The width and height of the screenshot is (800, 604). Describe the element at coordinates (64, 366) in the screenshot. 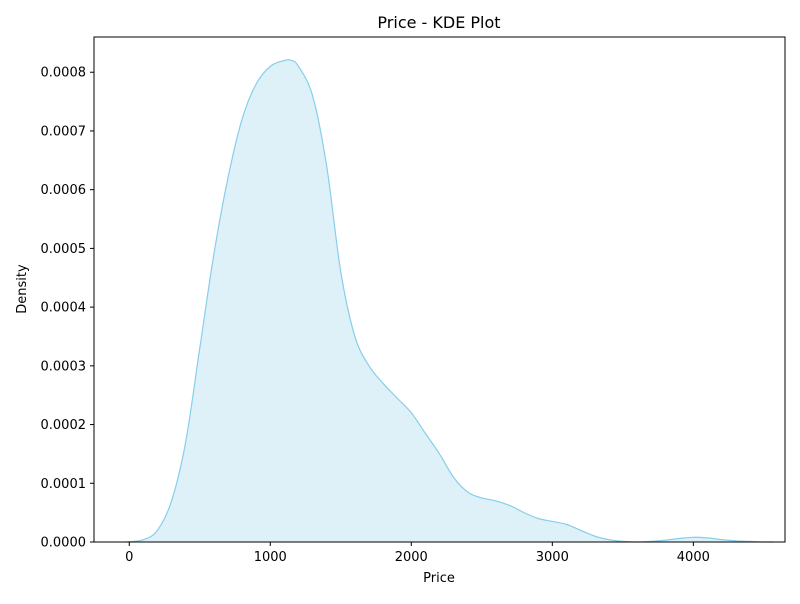

I see `y-tick-label: 0.0003` at that location.